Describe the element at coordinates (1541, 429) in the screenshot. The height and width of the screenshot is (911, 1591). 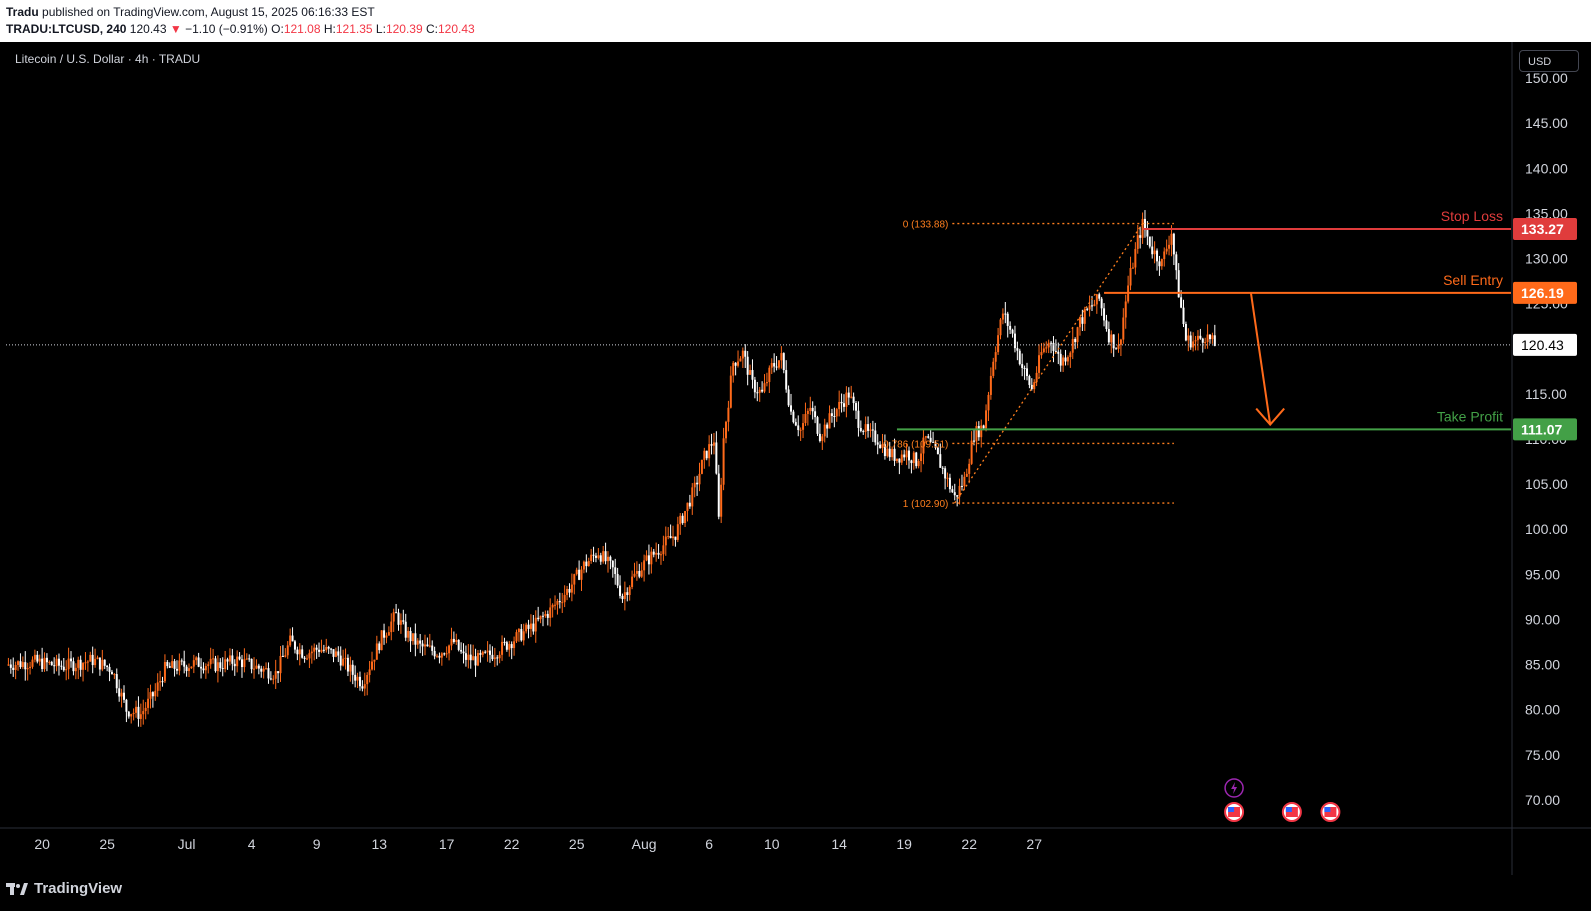
I see `level-price-label: 111.07` at that location.